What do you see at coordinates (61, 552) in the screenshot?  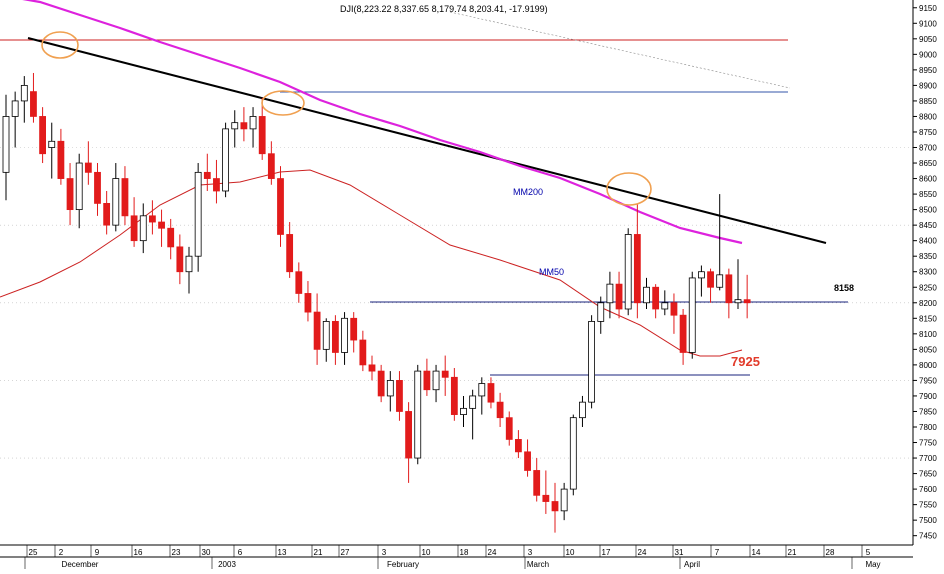 I see `x-tick-label: 2` at bounding box center [61, 552].